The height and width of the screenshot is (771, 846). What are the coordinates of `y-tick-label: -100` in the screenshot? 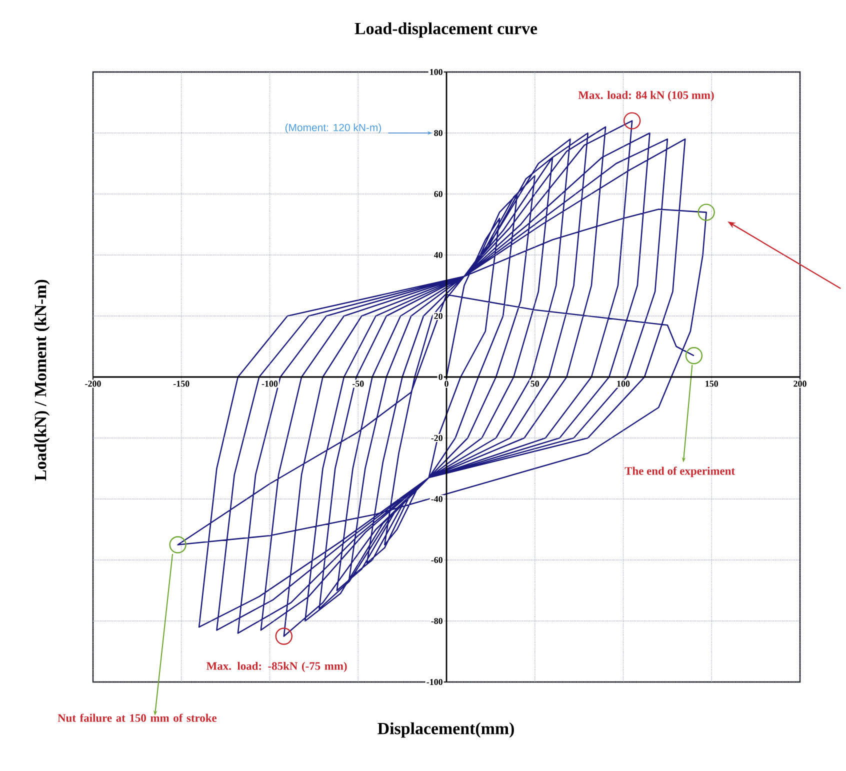 It's located at (434, 682).